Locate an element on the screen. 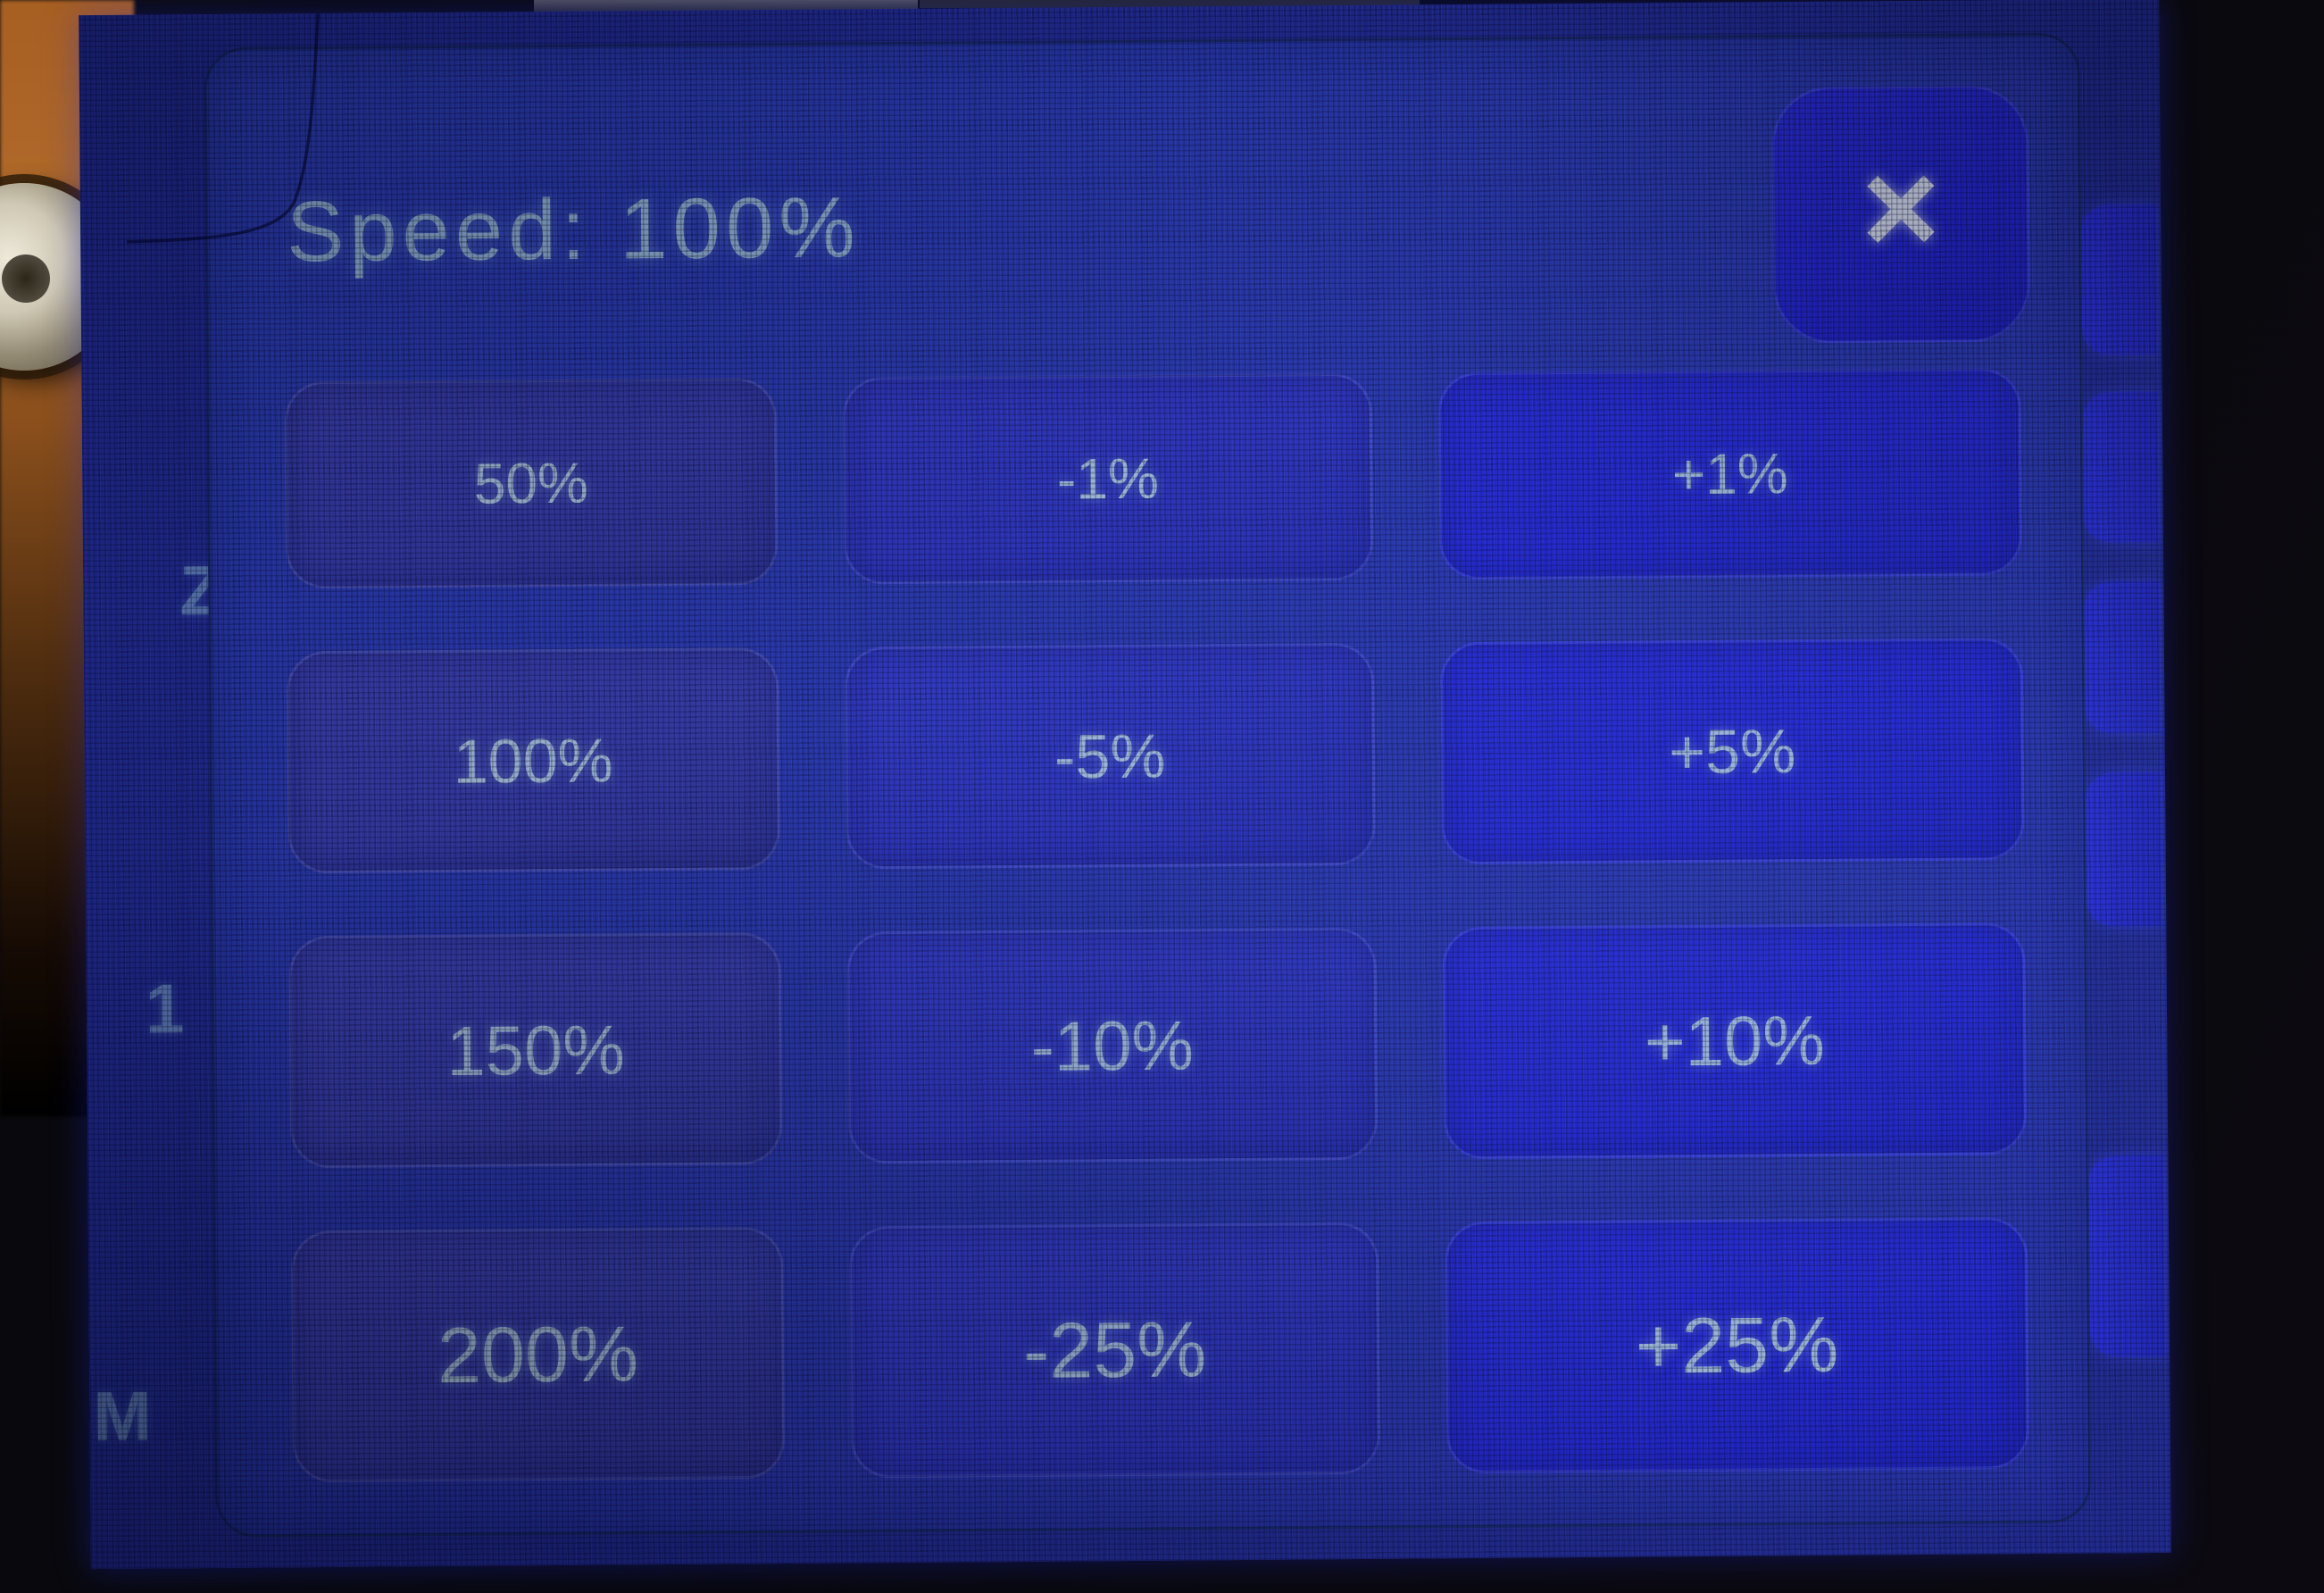  close-icon: × is located at coordinates (1901, 207).